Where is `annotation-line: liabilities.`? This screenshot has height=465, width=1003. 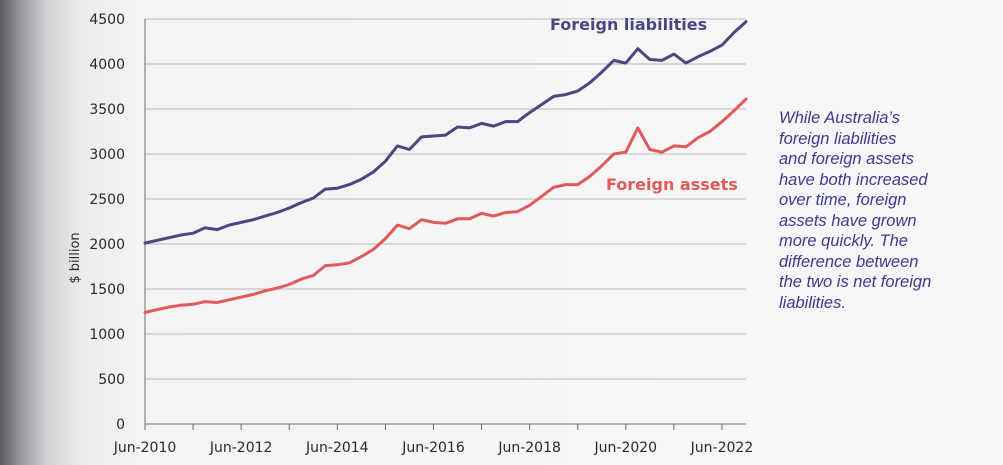
annotation-line: liabilities. is located at coordinates (812, 302).